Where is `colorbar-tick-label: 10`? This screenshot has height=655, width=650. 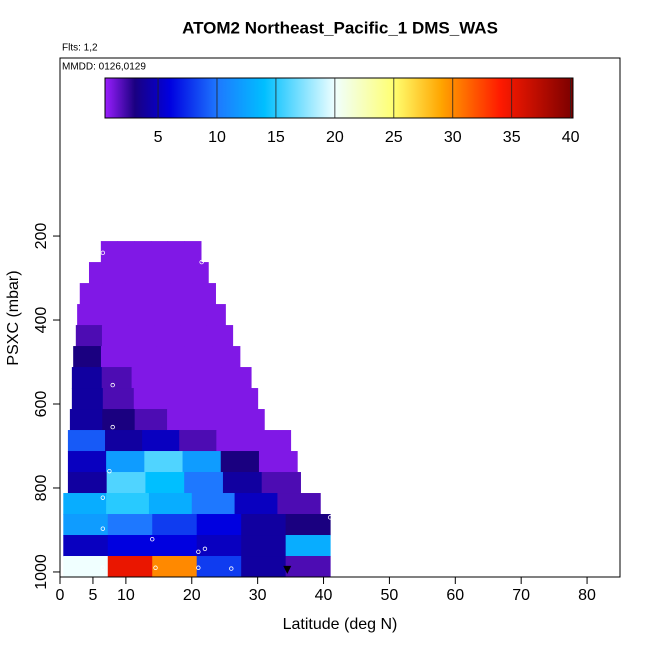 colorbar-tick-label: 10 is located at coordinates (217, 137).